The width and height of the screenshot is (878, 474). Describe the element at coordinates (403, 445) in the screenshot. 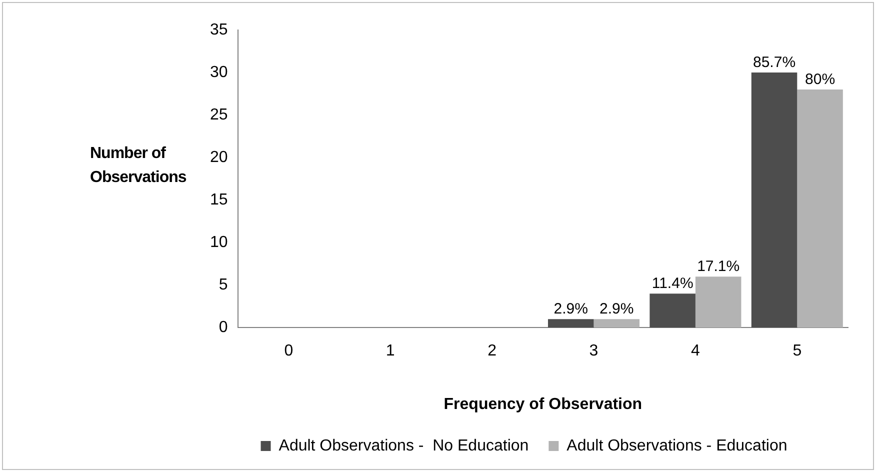

I see `legend-label: Adult Observations - No Education` at that location.